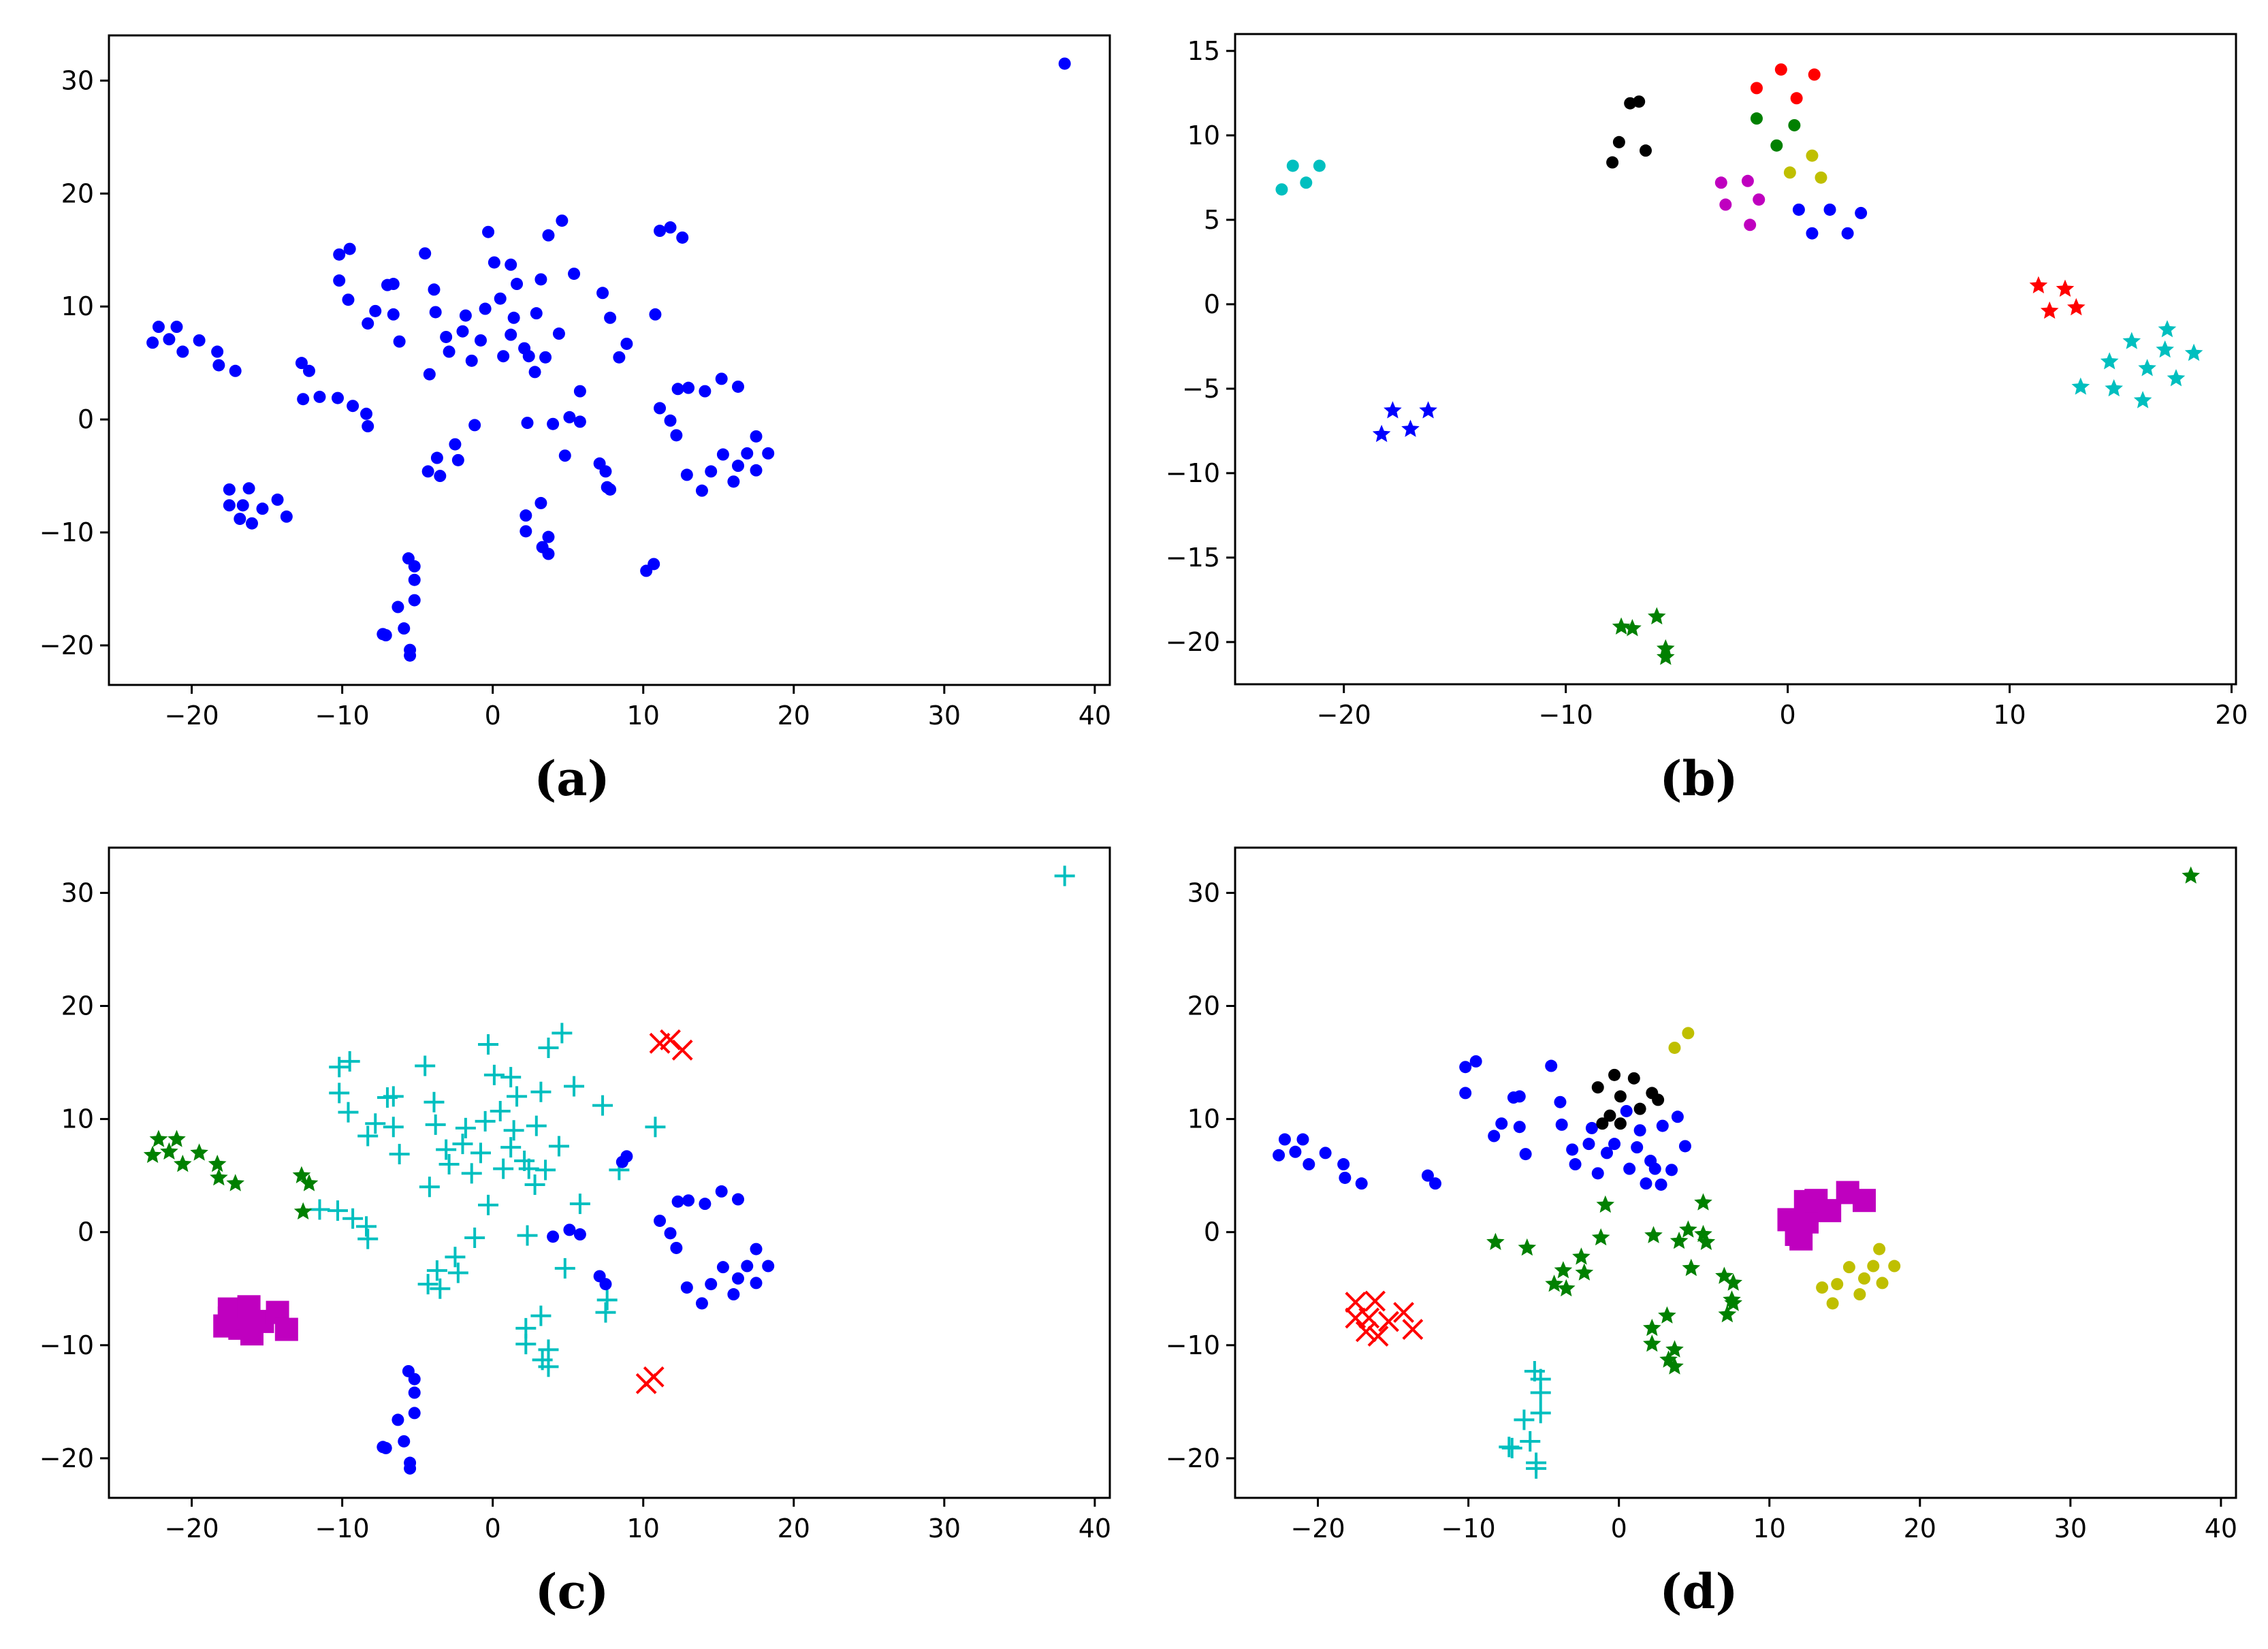 The height and width of the screenshot is (1649, 2268). Describe the element at coordinates (1785, 84) in the screenshot. I see `series-red-dots` at that location.